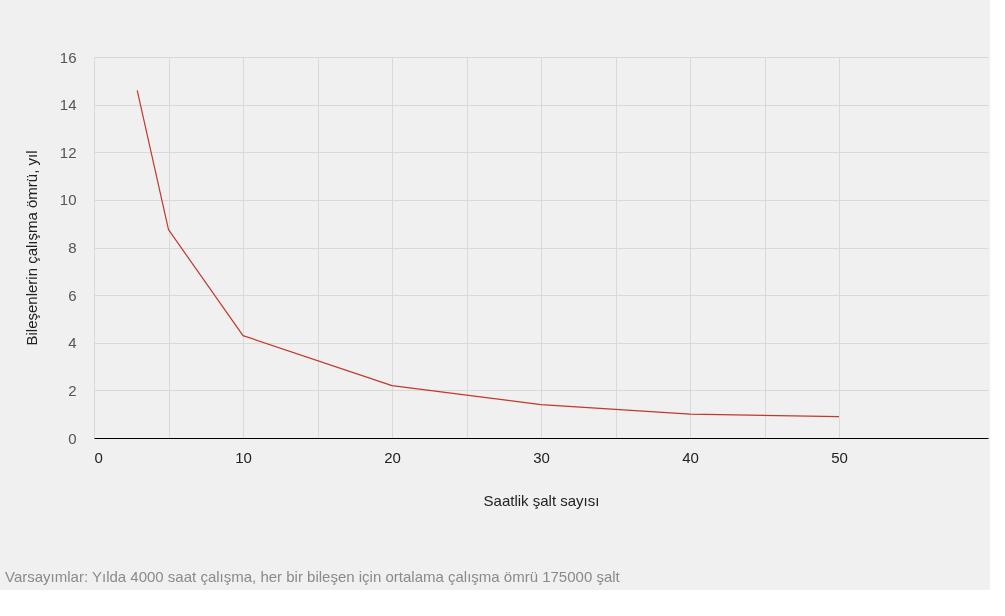  Describe the element at coordinates (68, 105) in the screenshot. I see `y-tick-label: 14` at that location.